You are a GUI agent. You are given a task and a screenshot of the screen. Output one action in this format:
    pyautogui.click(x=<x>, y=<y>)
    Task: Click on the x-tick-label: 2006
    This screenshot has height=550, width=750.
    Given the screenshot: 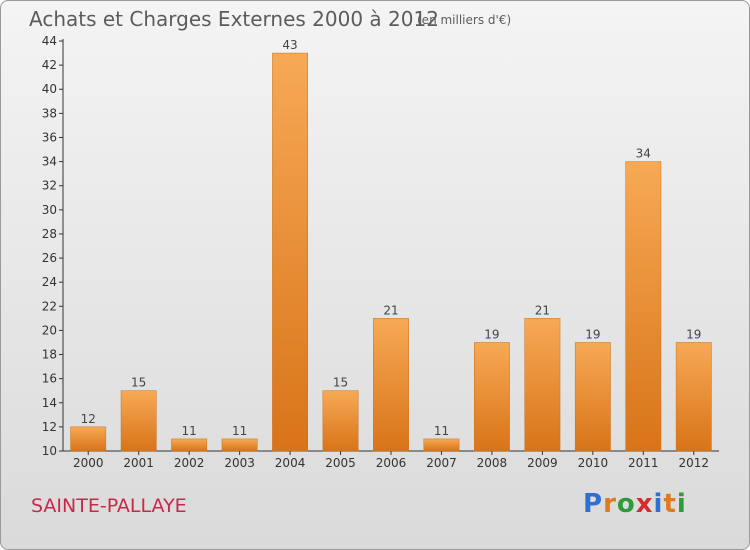 What is the action you would take?
    pyautogui.click(x=391, y=463)
    